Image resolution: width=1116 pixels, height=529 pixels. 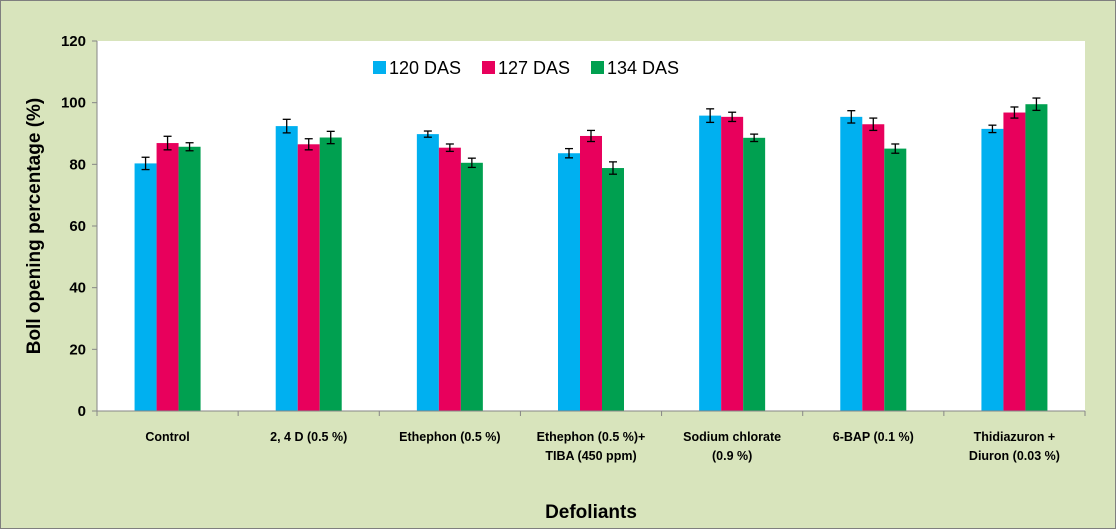 I want to click on x-tick-label: Sodium chlorate, so click(x=732, y=437).